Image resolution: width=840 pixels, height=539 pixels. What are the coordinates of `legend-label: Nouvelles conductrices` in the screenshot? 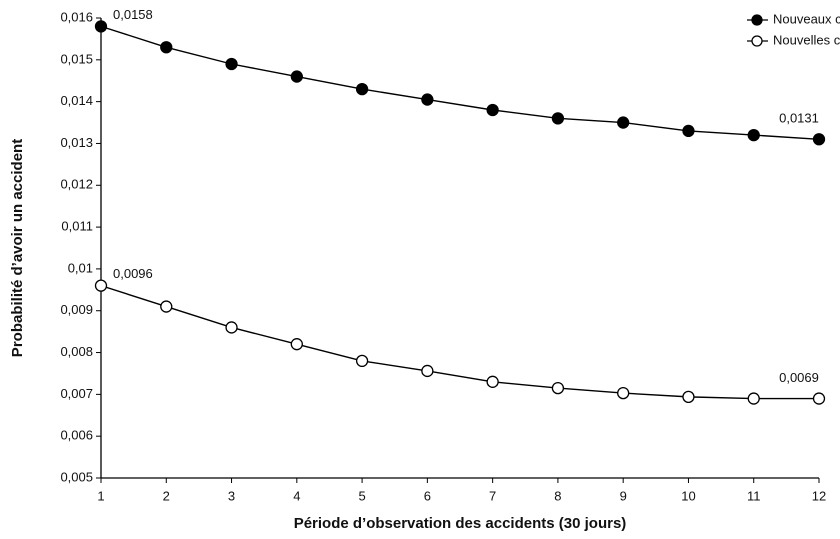 It's located at (806, 39).